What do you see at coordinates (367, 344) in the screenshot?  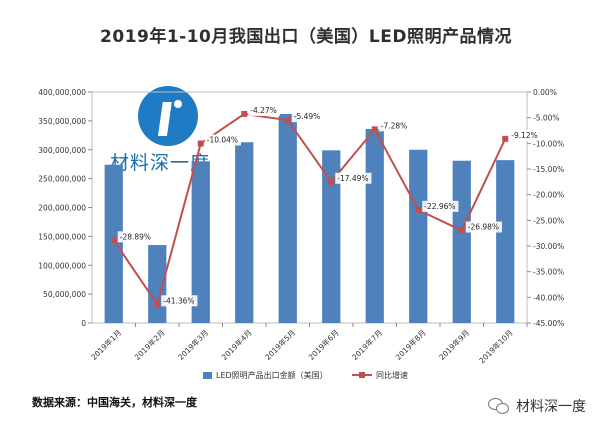 I see `x-axis-tick-label: 2019年7月` at bounding box center [367, 344].